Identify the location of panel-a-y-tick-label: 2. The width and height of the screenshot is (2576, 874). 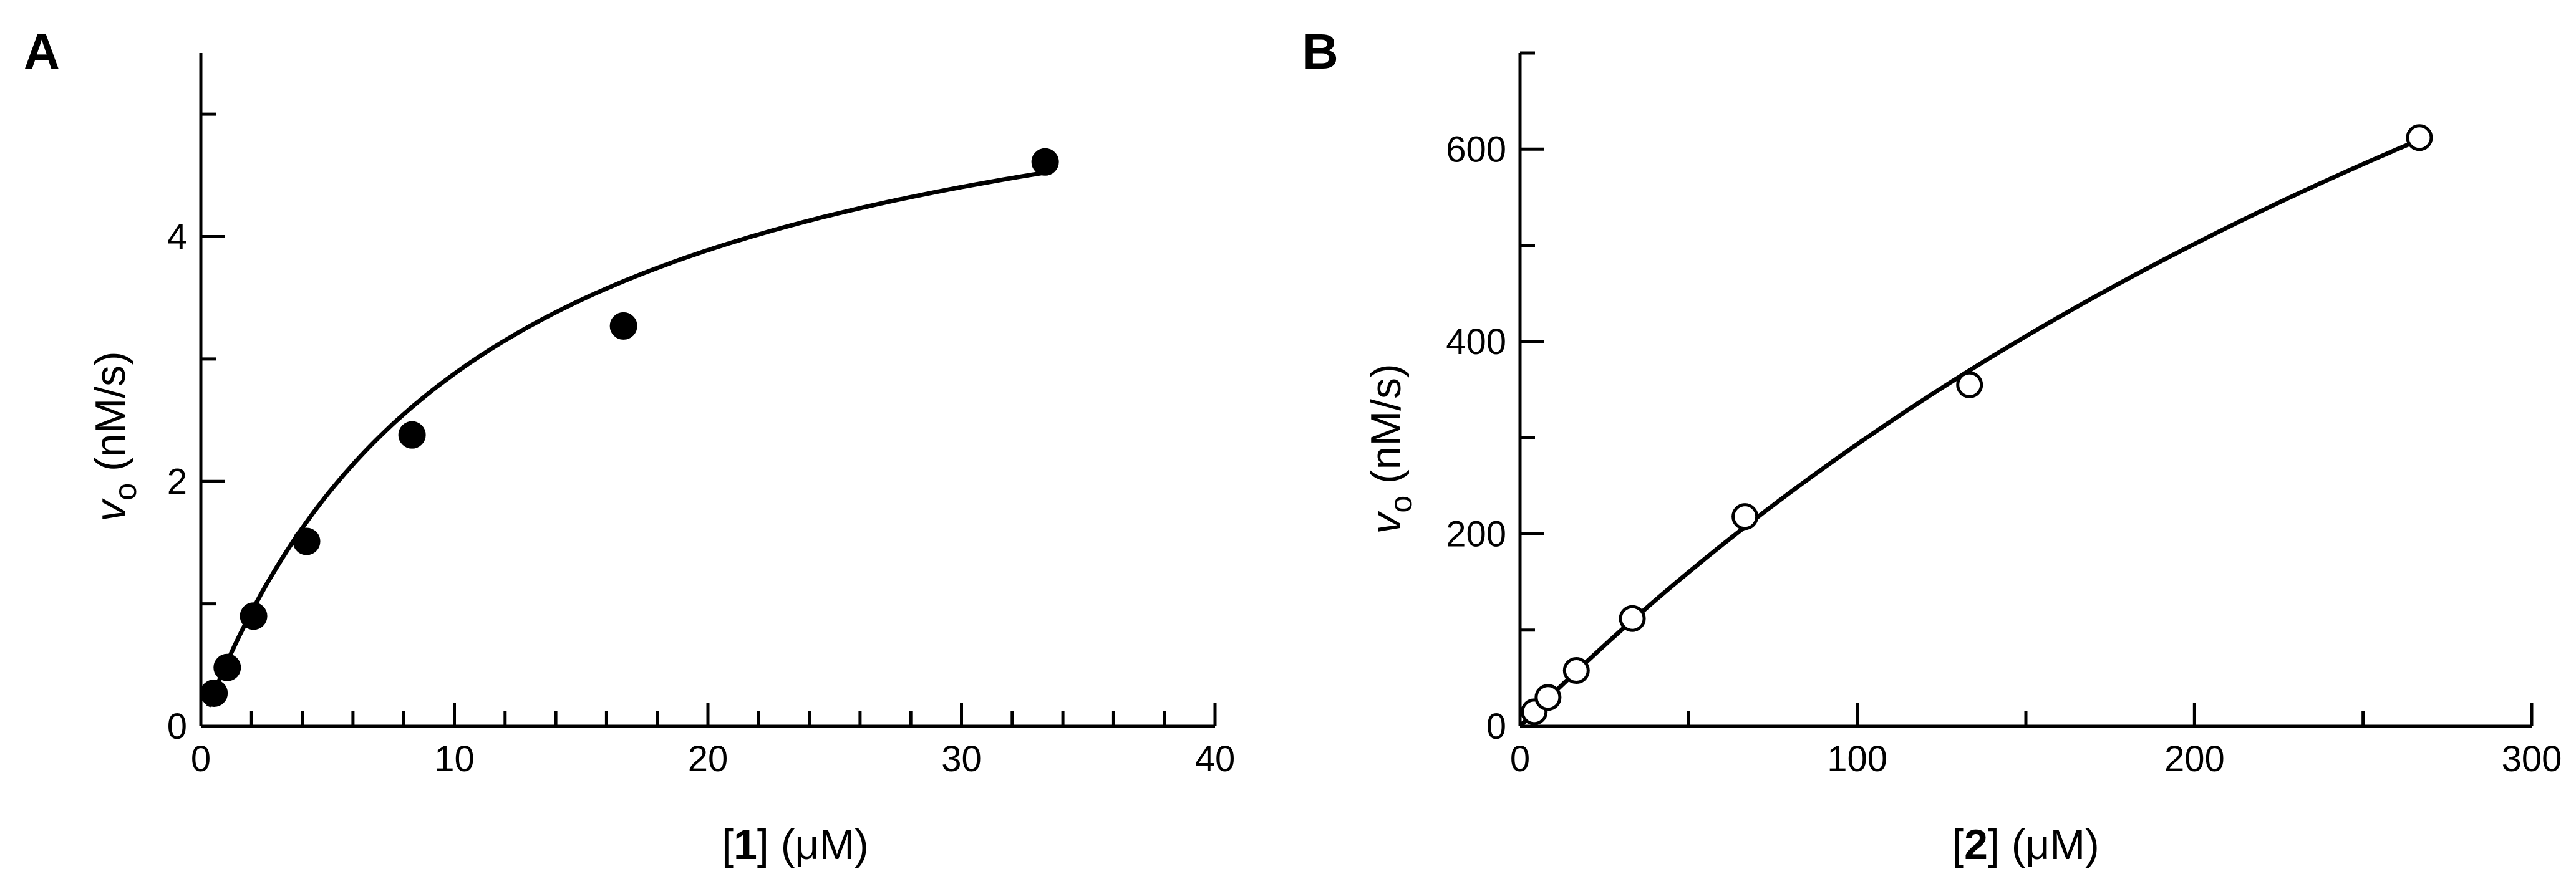
(177, 481).